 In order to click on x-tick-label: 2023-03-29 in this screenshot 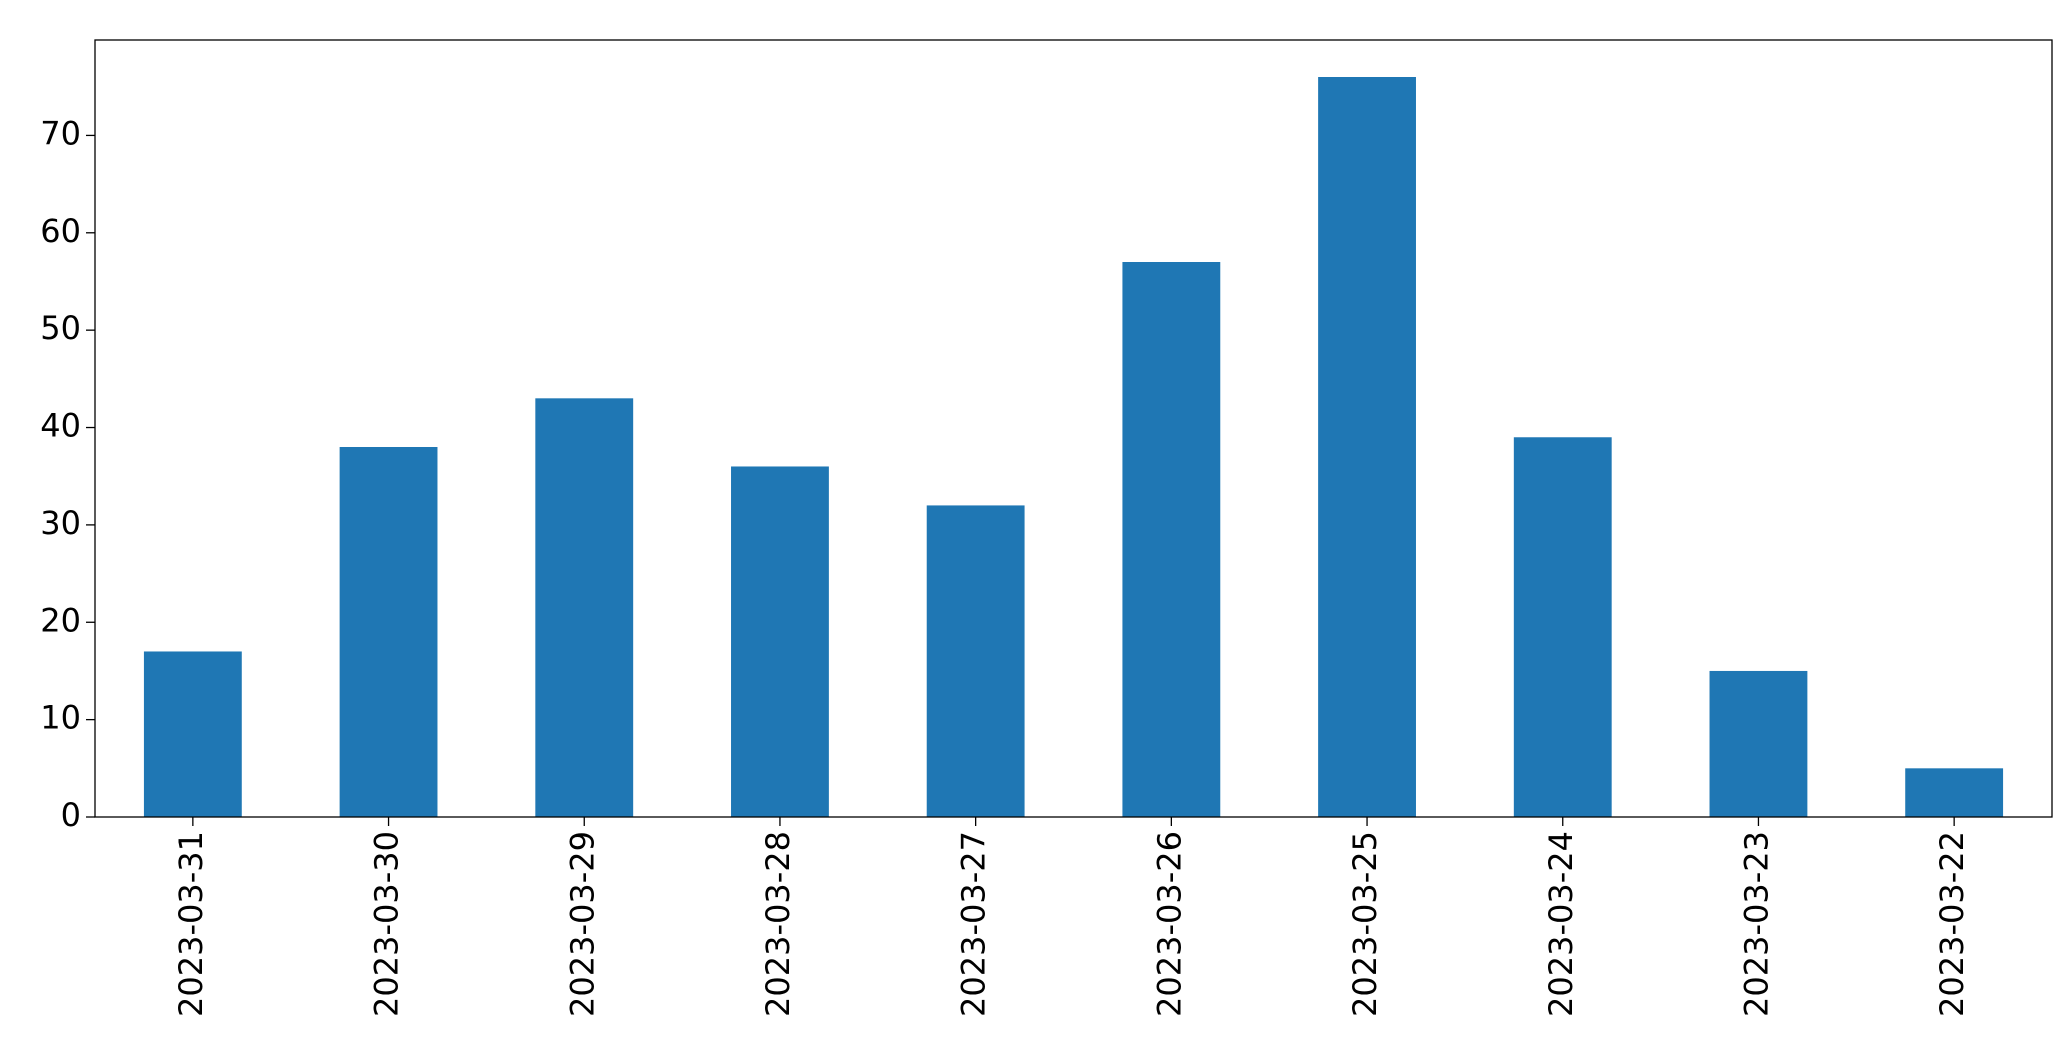, I will do `click(582, 924)`.